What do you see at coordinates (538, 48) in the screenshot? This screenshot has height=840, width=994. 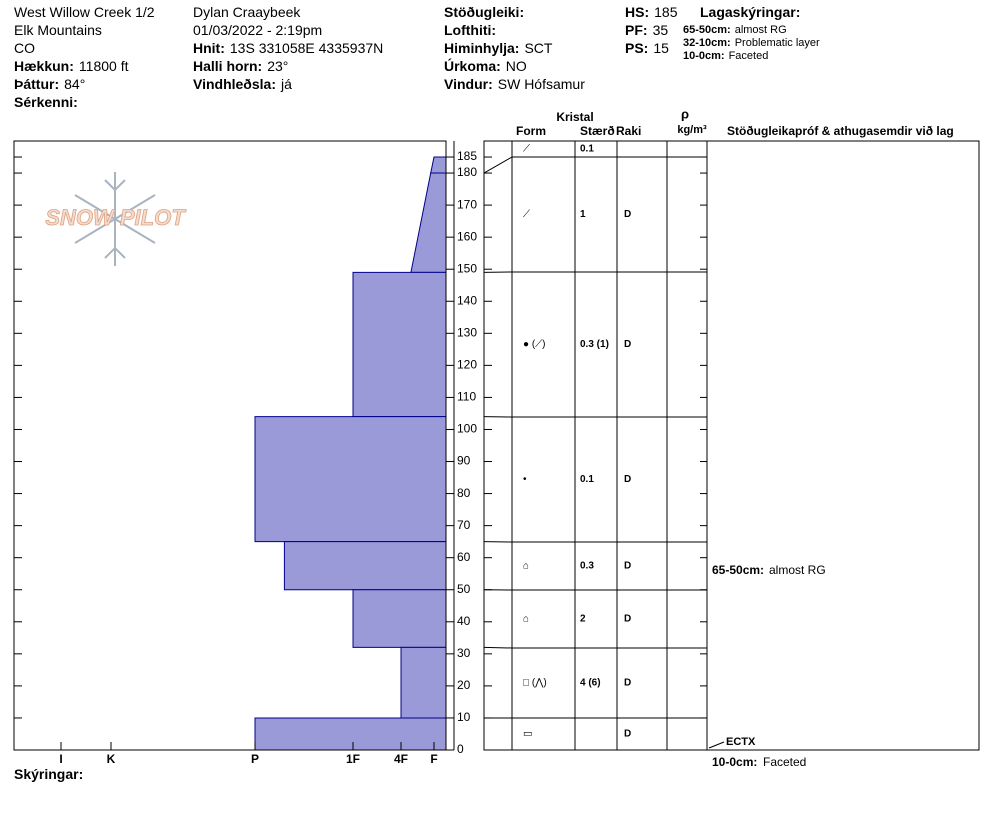 I see `value: SCT` at bounding box center [538, 48].